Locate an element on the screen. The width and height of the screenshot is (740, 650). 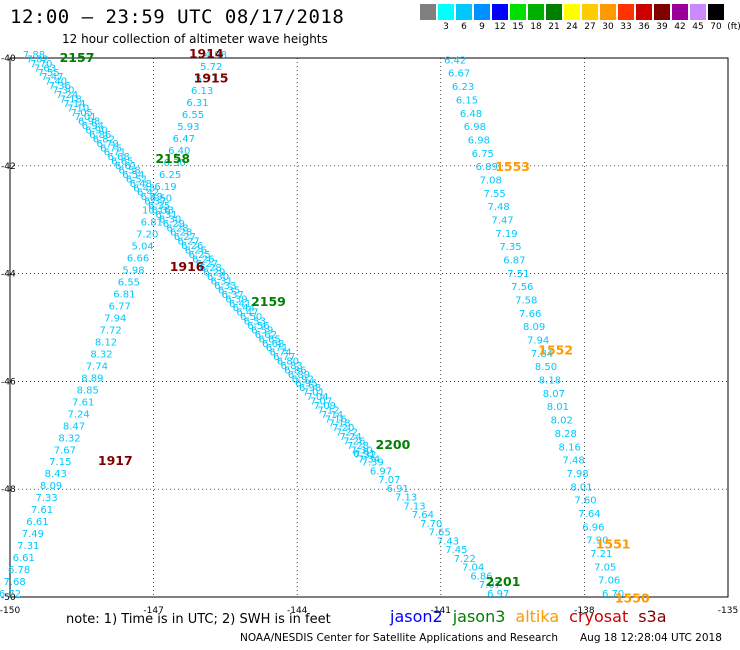
swh-value: 7.82 is located at coordinates (37, 59).